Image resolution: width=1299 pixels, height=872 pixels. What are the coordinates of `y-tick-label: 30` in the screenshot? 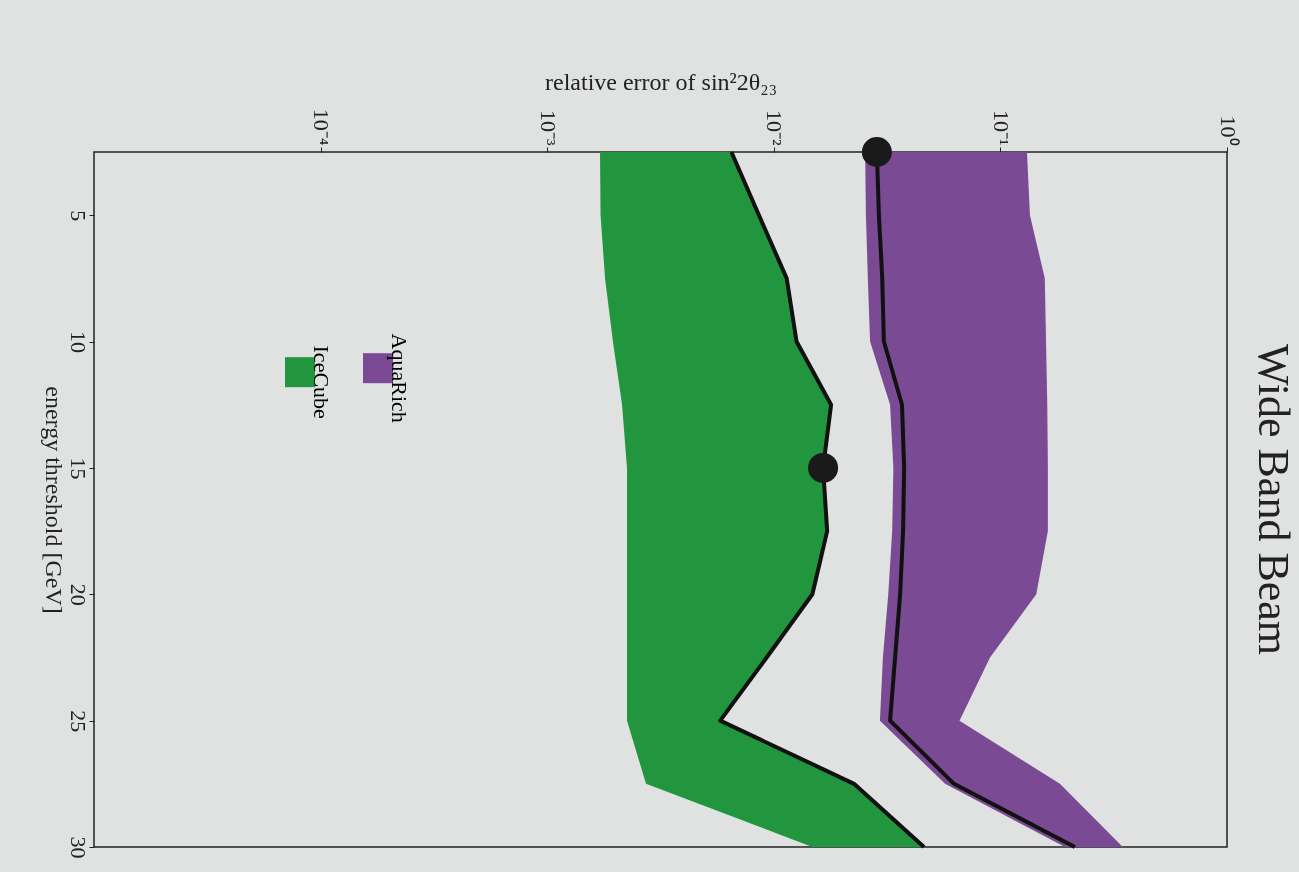 It's located at (78, 847).